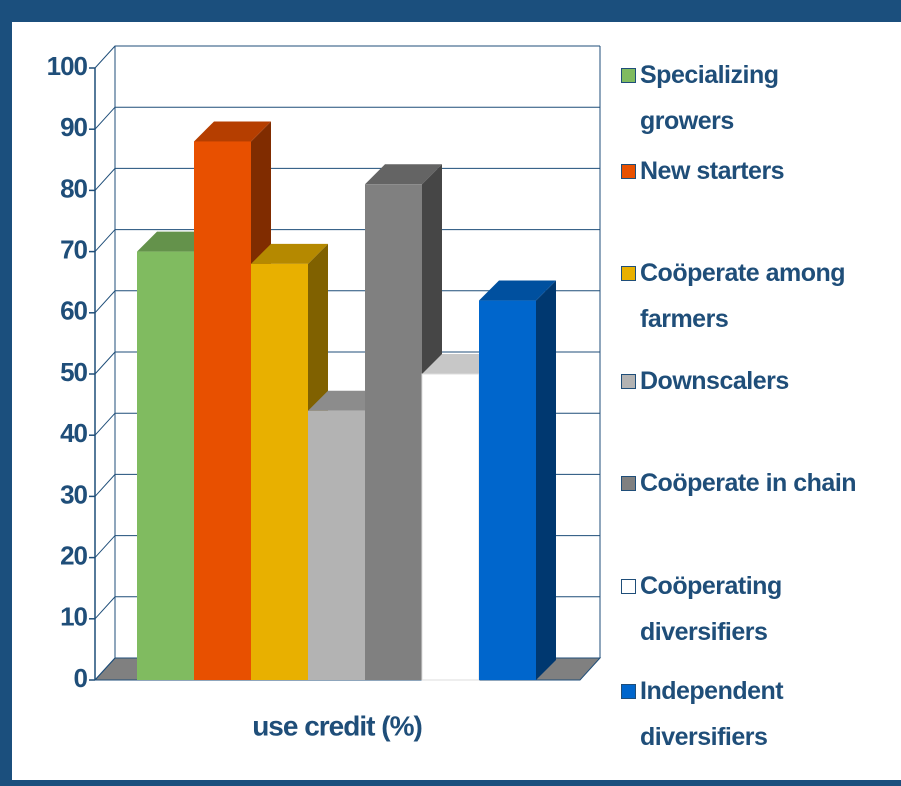  What do you see at coordinates (711, 609) in the screenshot?
I see `legend-label: Coöperating diversifiers` at bounding box center [711, 609].